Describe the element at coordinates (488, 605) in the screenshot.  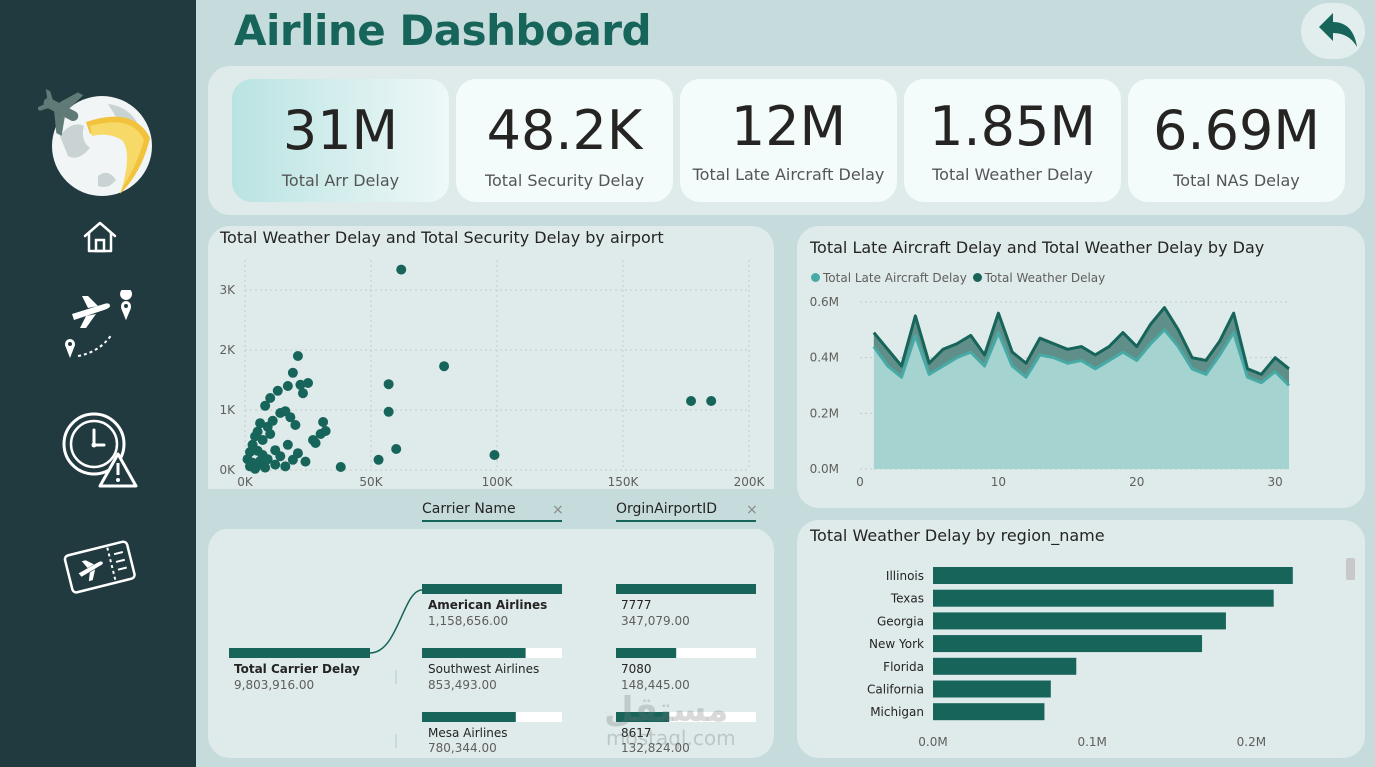
I see `carrier-node-name: American Airlines` at that location.